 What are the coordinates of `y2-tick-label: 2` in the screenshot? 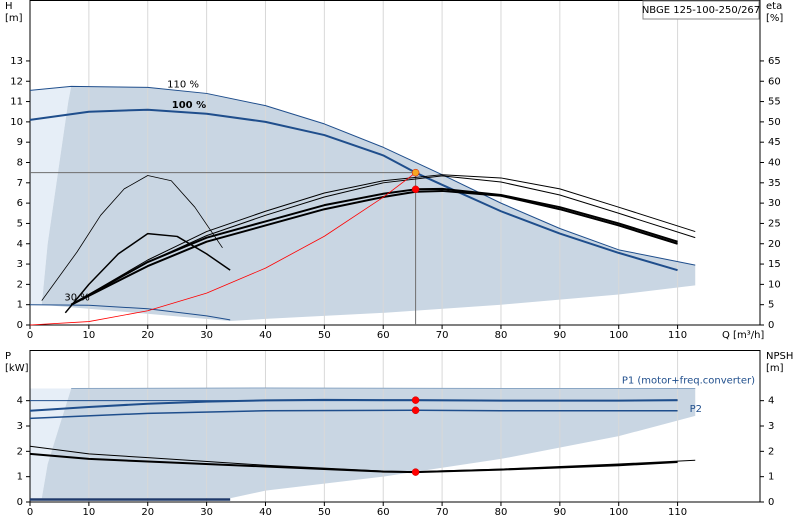 It's located at (771, 451).